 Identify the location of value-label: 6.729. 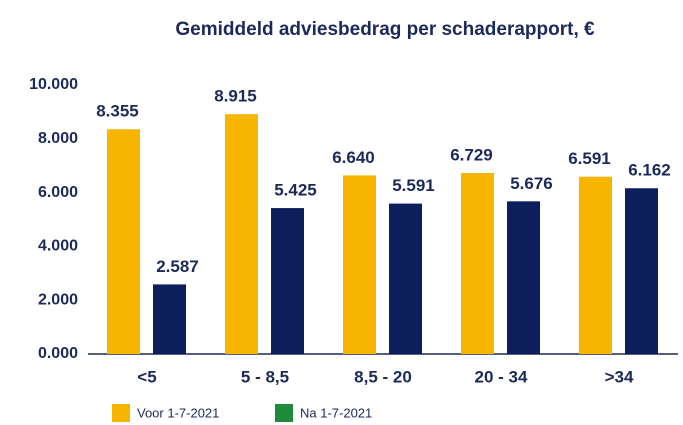
(471, 154).